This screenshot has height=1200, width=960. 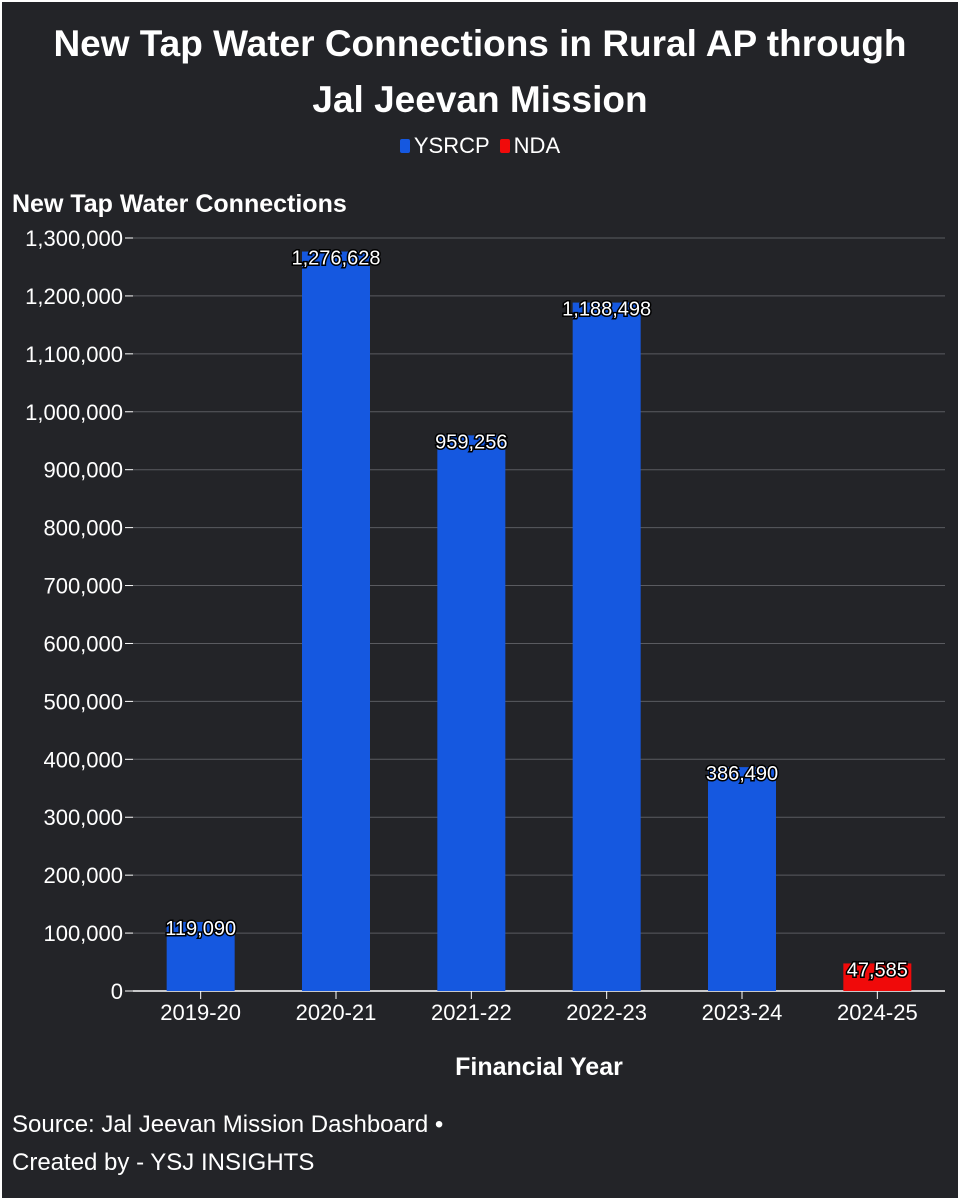 I want to click on value-label-2020-21: 1,276,628, so click(x=336, y=259).